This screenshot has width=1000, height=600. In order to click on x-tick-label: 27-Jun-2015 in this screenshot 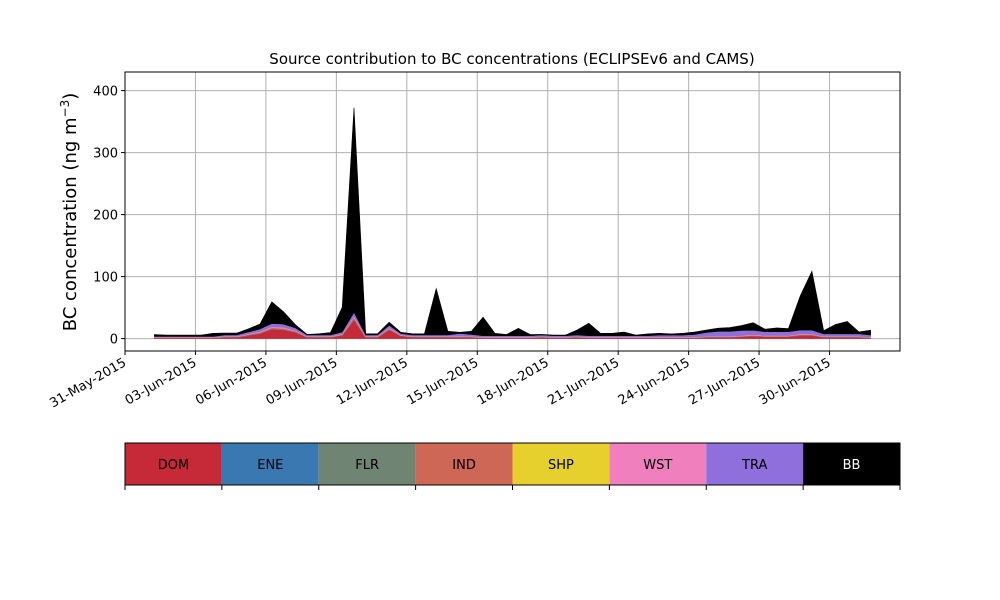, I will do `click(724, 381)`.